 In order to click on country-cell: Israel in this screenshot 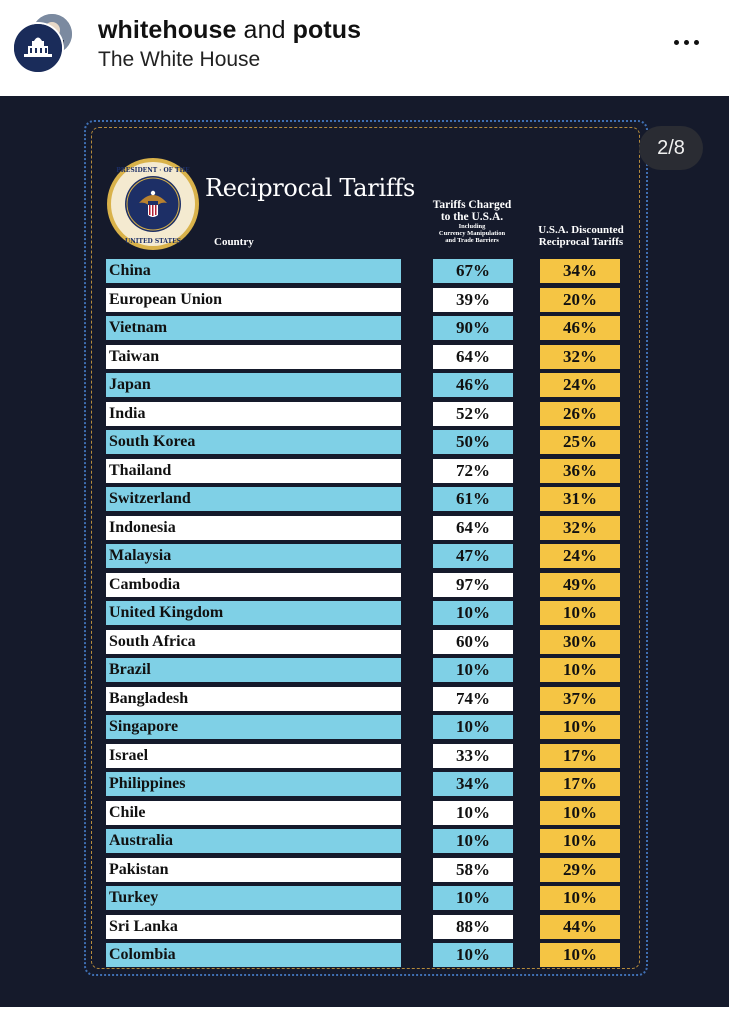, I will do `click(253, 755)`.